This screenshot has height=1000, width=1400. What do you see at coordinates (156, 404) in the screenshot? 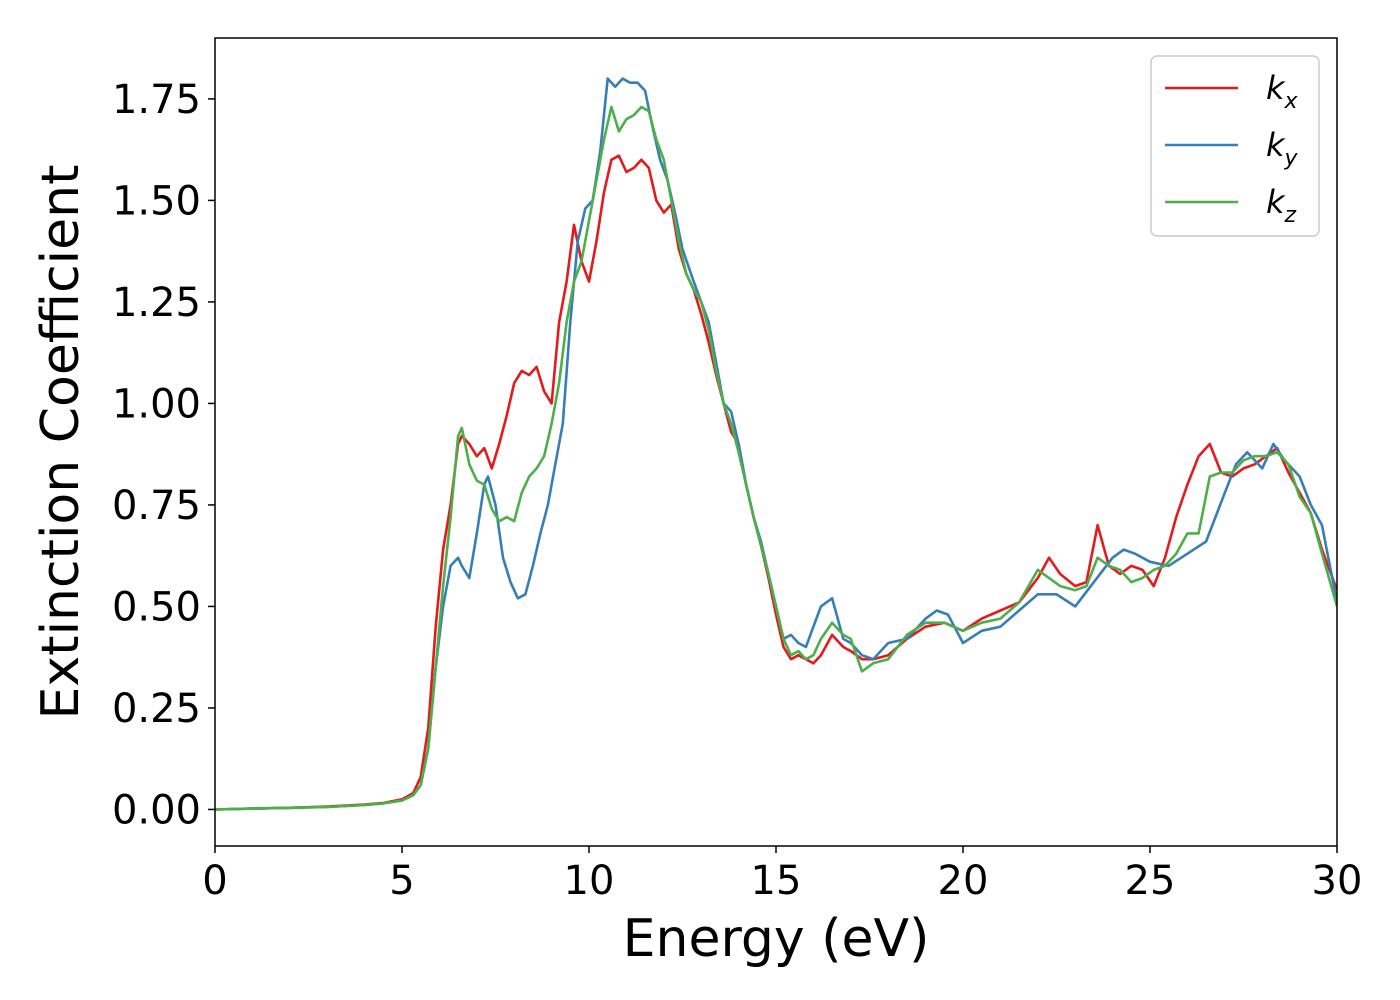
I see `y-tick-label: 1.00` at bounding box center [156, 404].